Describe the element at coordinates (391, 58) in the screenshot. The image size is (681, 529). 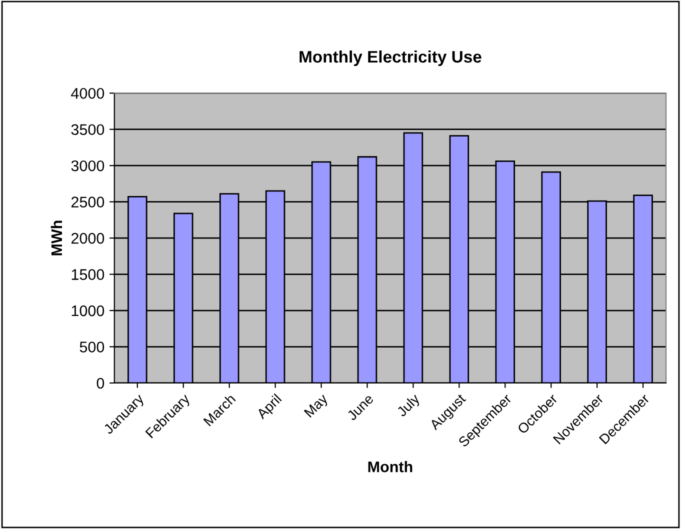
I see `chart-title: Monthly Electricity Use` at that location.